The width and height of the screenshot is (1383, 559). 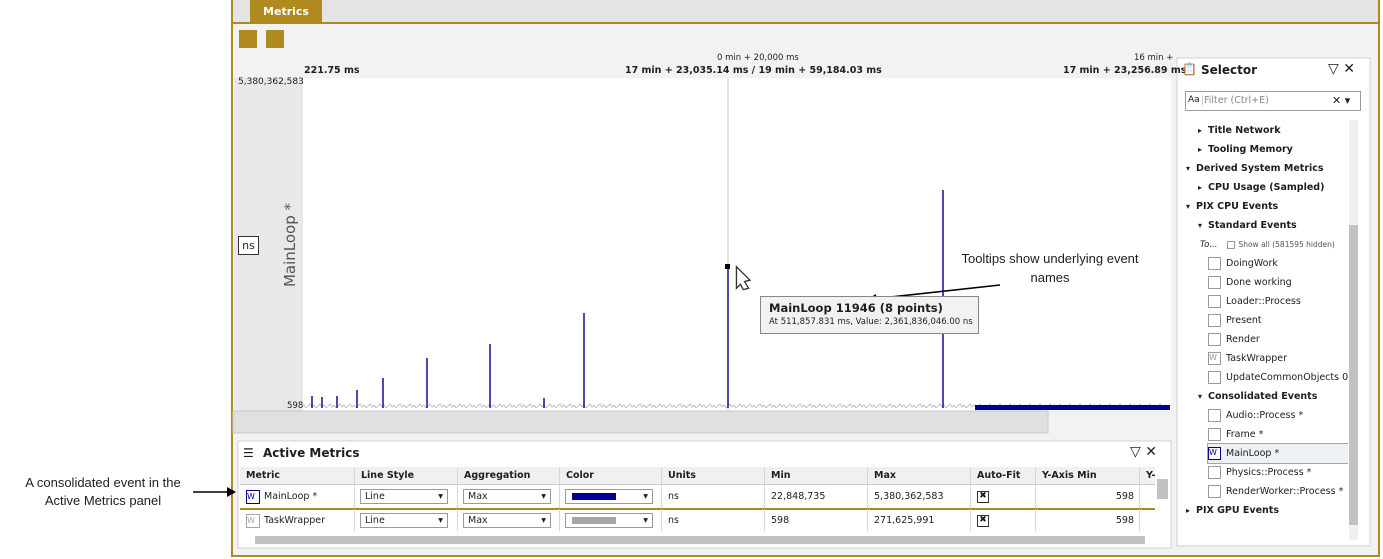 I want to click on tree-label: MainLoop *, so click(x=1253, y=453).